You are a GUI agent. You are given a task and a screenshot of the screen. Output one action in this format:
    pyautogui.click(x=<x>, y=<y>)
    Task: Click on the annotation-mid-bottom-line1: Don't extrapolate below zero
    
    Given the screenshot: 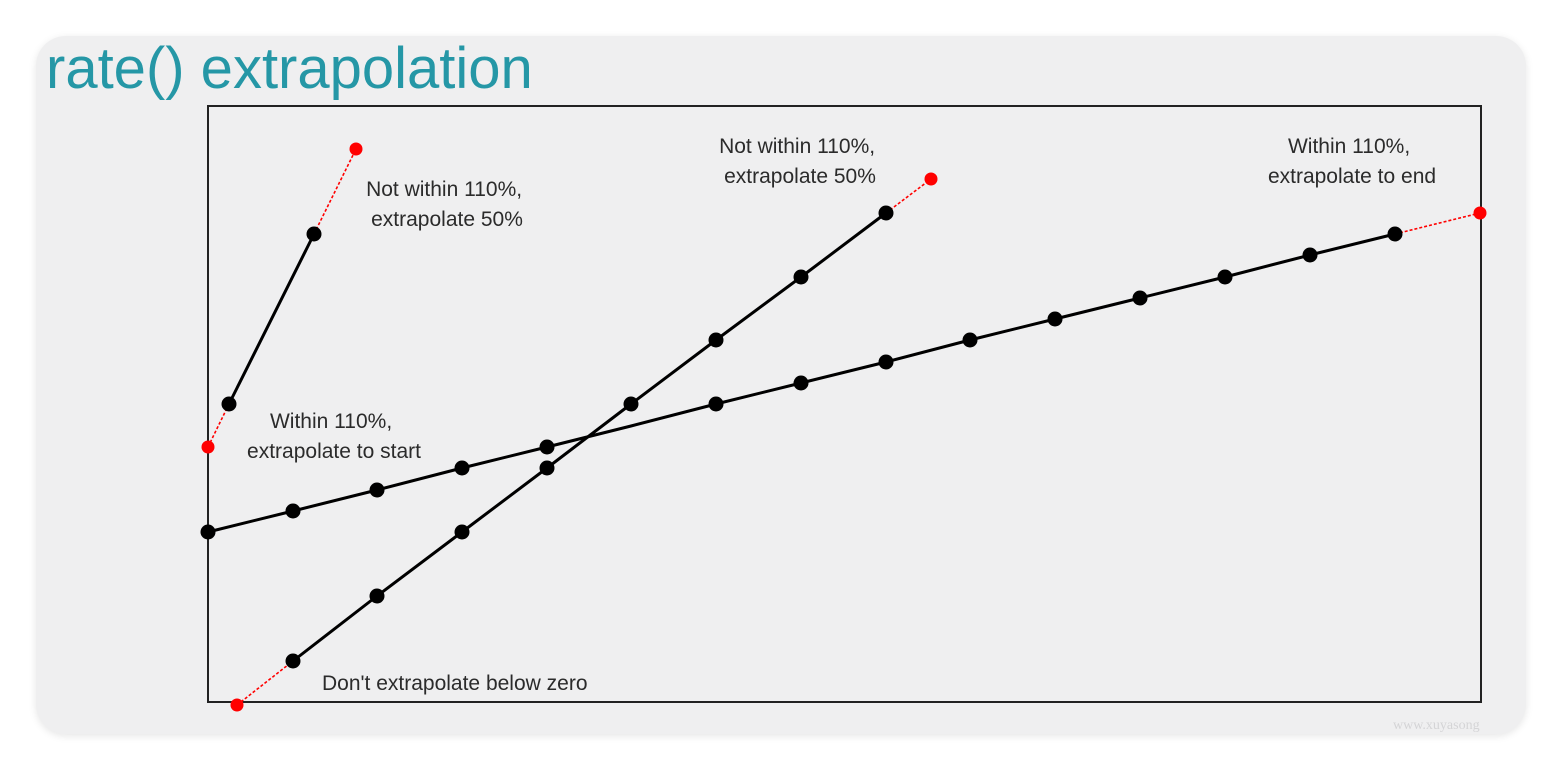 What is the action you would take?
    pyautogui.click(x=455, y=683)
    